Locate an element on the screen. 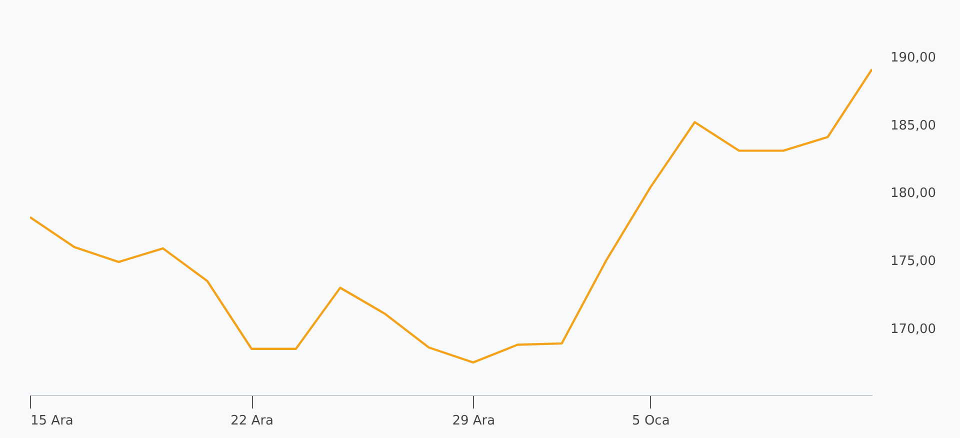  y-tick-label: 175,00 is located at coordinates (913, 262).